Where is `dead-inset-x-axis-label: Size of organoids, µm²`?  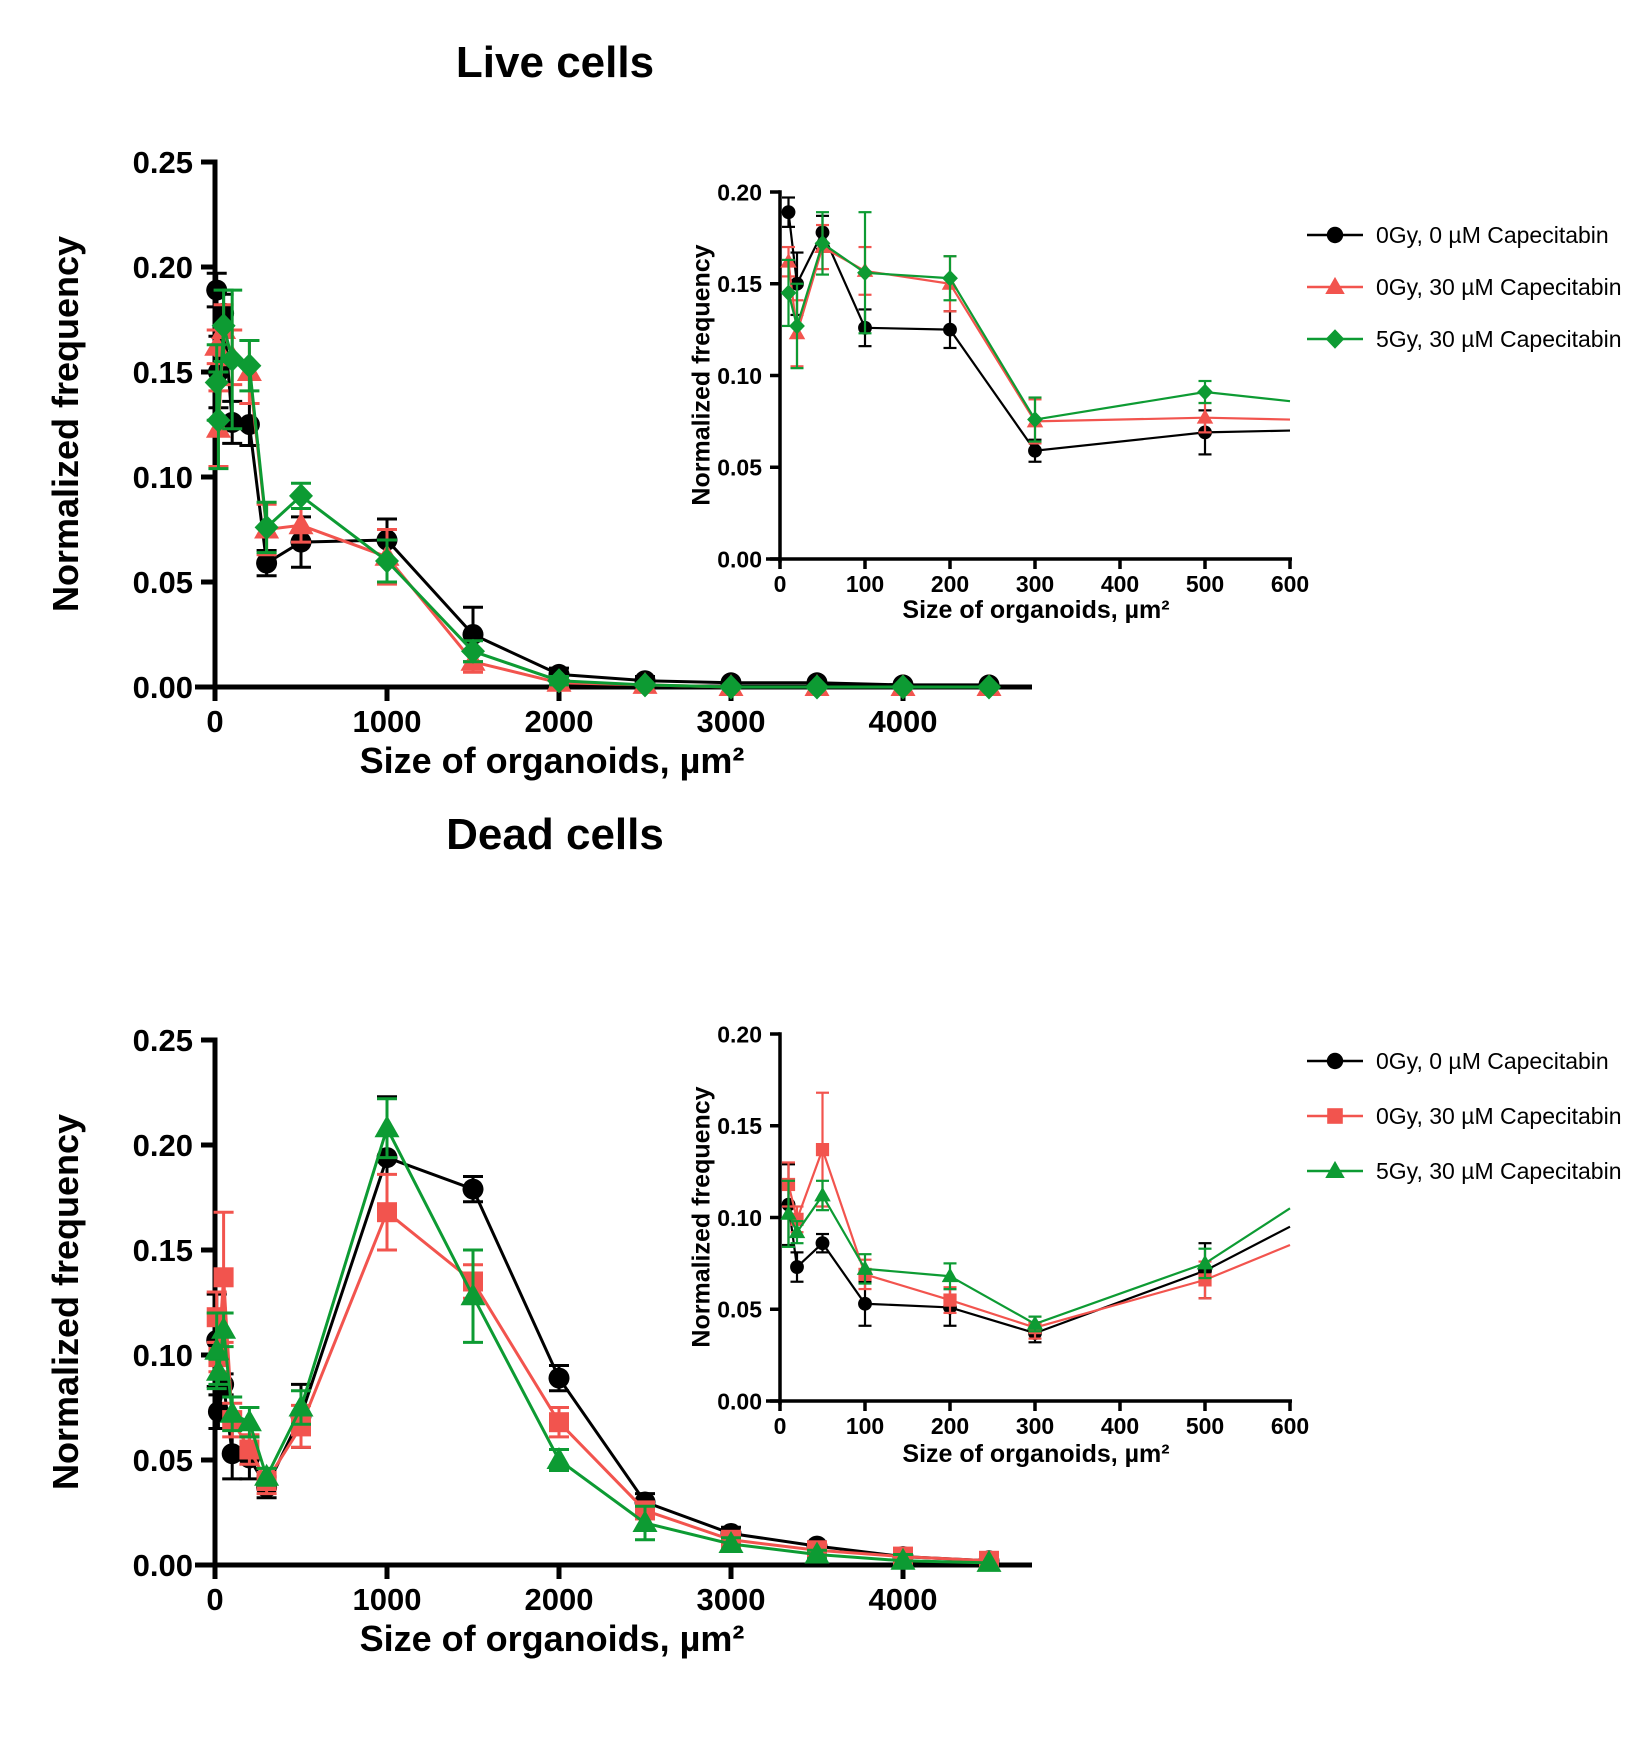 dead-inset-x-axis-label: Size of organoids, µm² is located at coordinates (1036, 1454).